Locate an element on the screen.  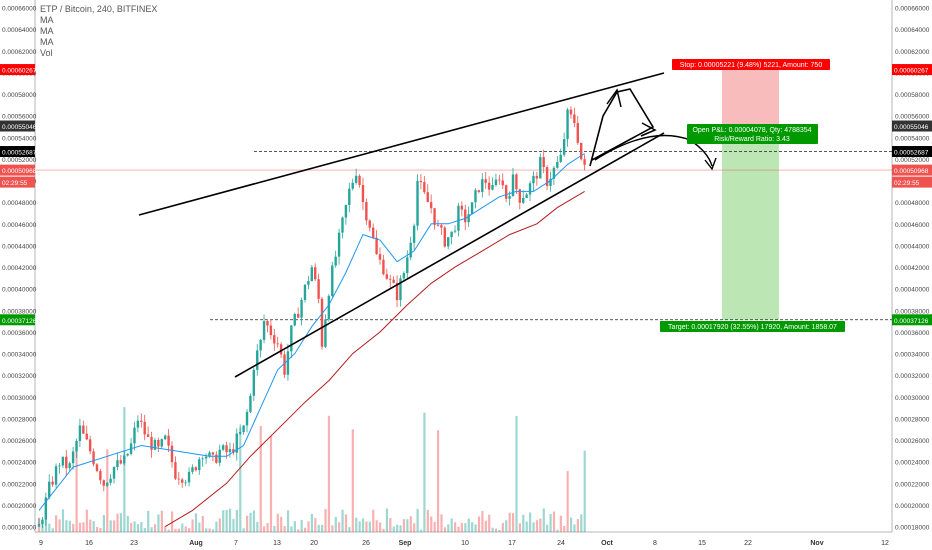
indicator-ma-3: MA is located at coordinates (47, 42).